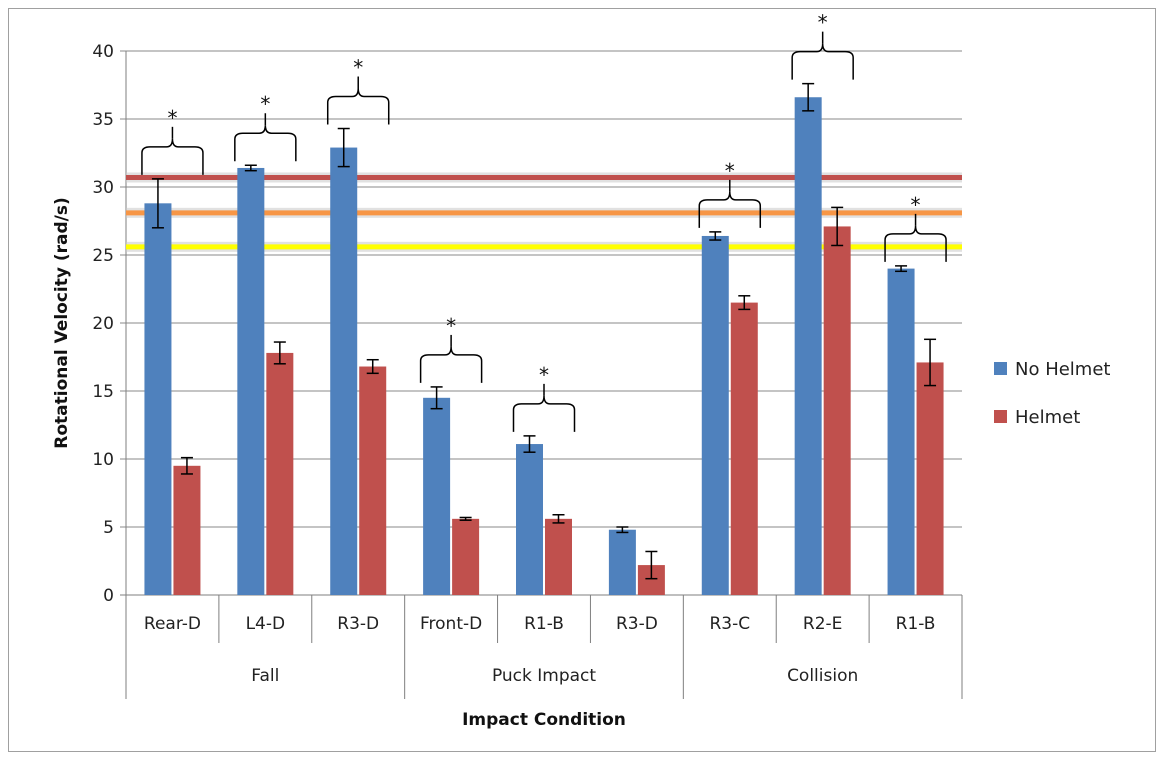  What do you see at coordinates (1052, 393) in the screenshot?
I see `legend: No Helmet Helmet` at bounding box center [1052, 393].